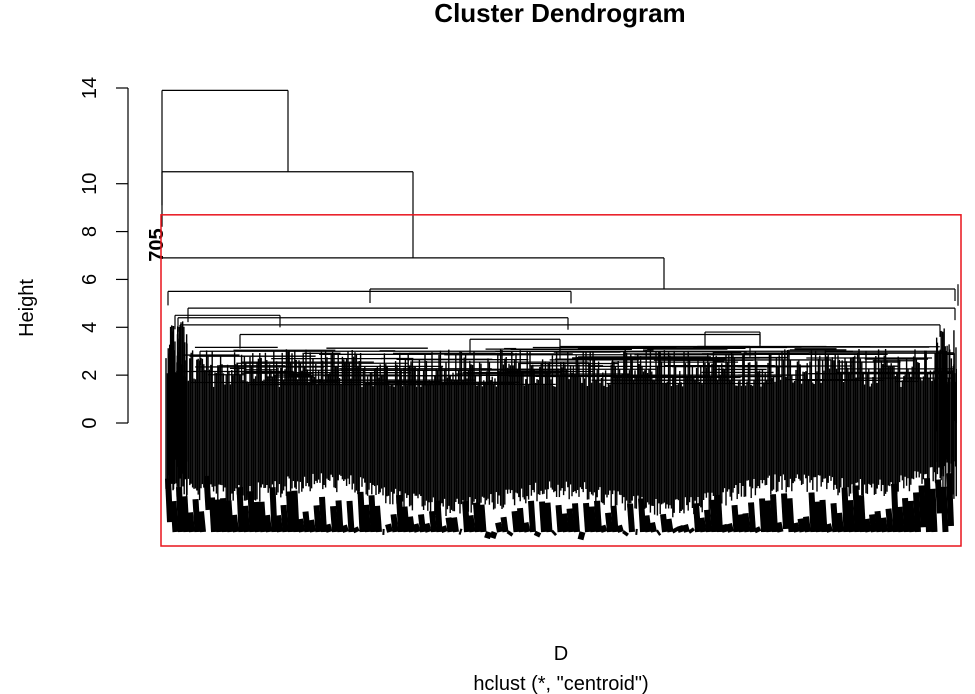  I want to click on y-tick-label: 14, so click(90, 88).